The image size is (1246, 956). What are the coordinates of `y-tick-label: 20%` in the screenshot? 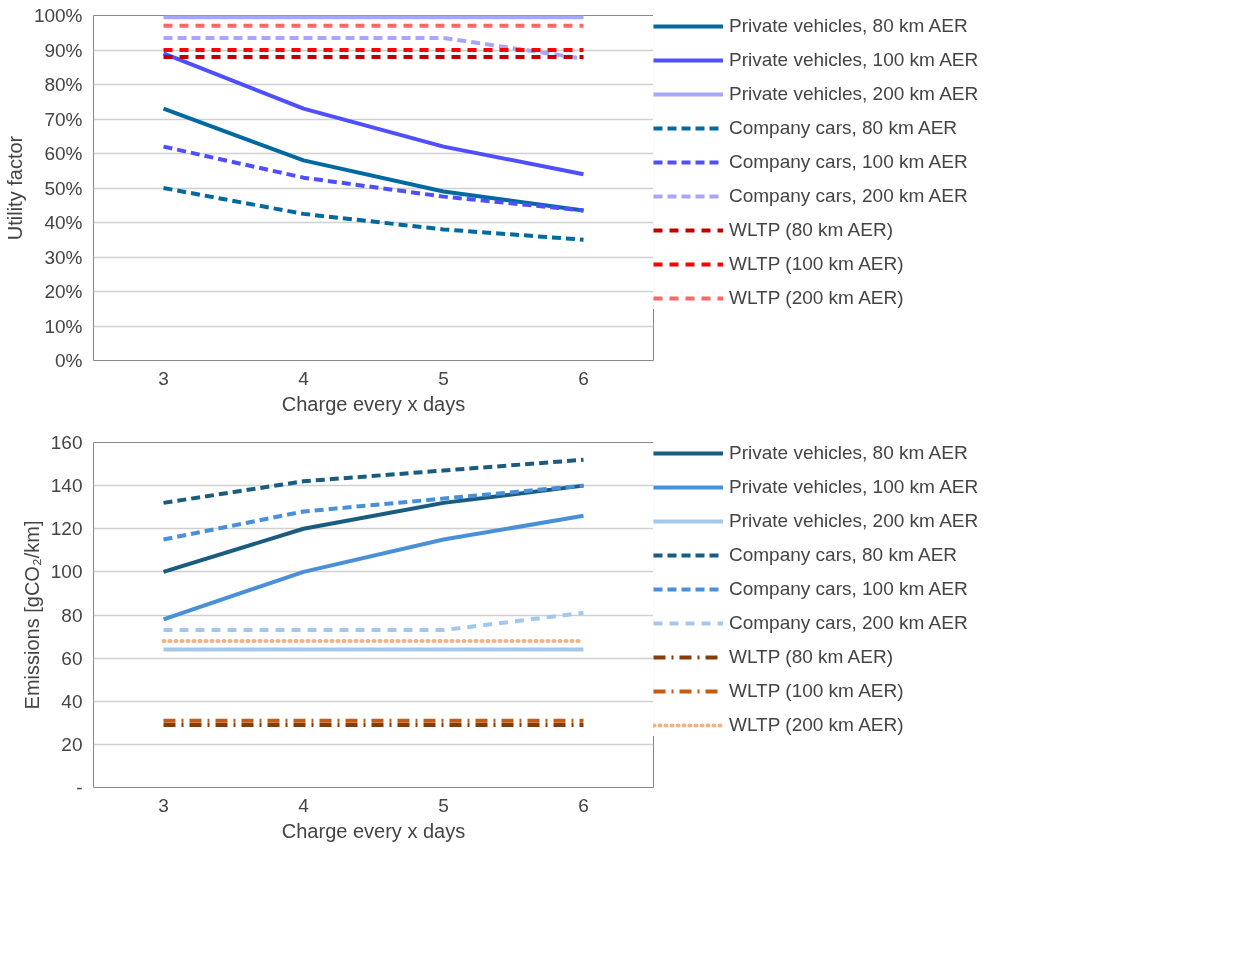 It's located at (63, 291).